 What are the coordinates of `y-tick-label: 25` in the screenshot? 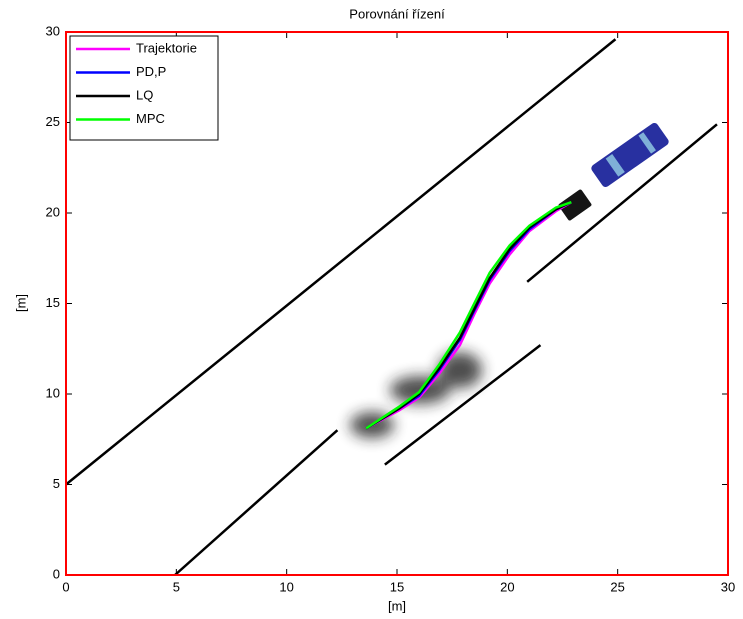 It's located at (53, 121).